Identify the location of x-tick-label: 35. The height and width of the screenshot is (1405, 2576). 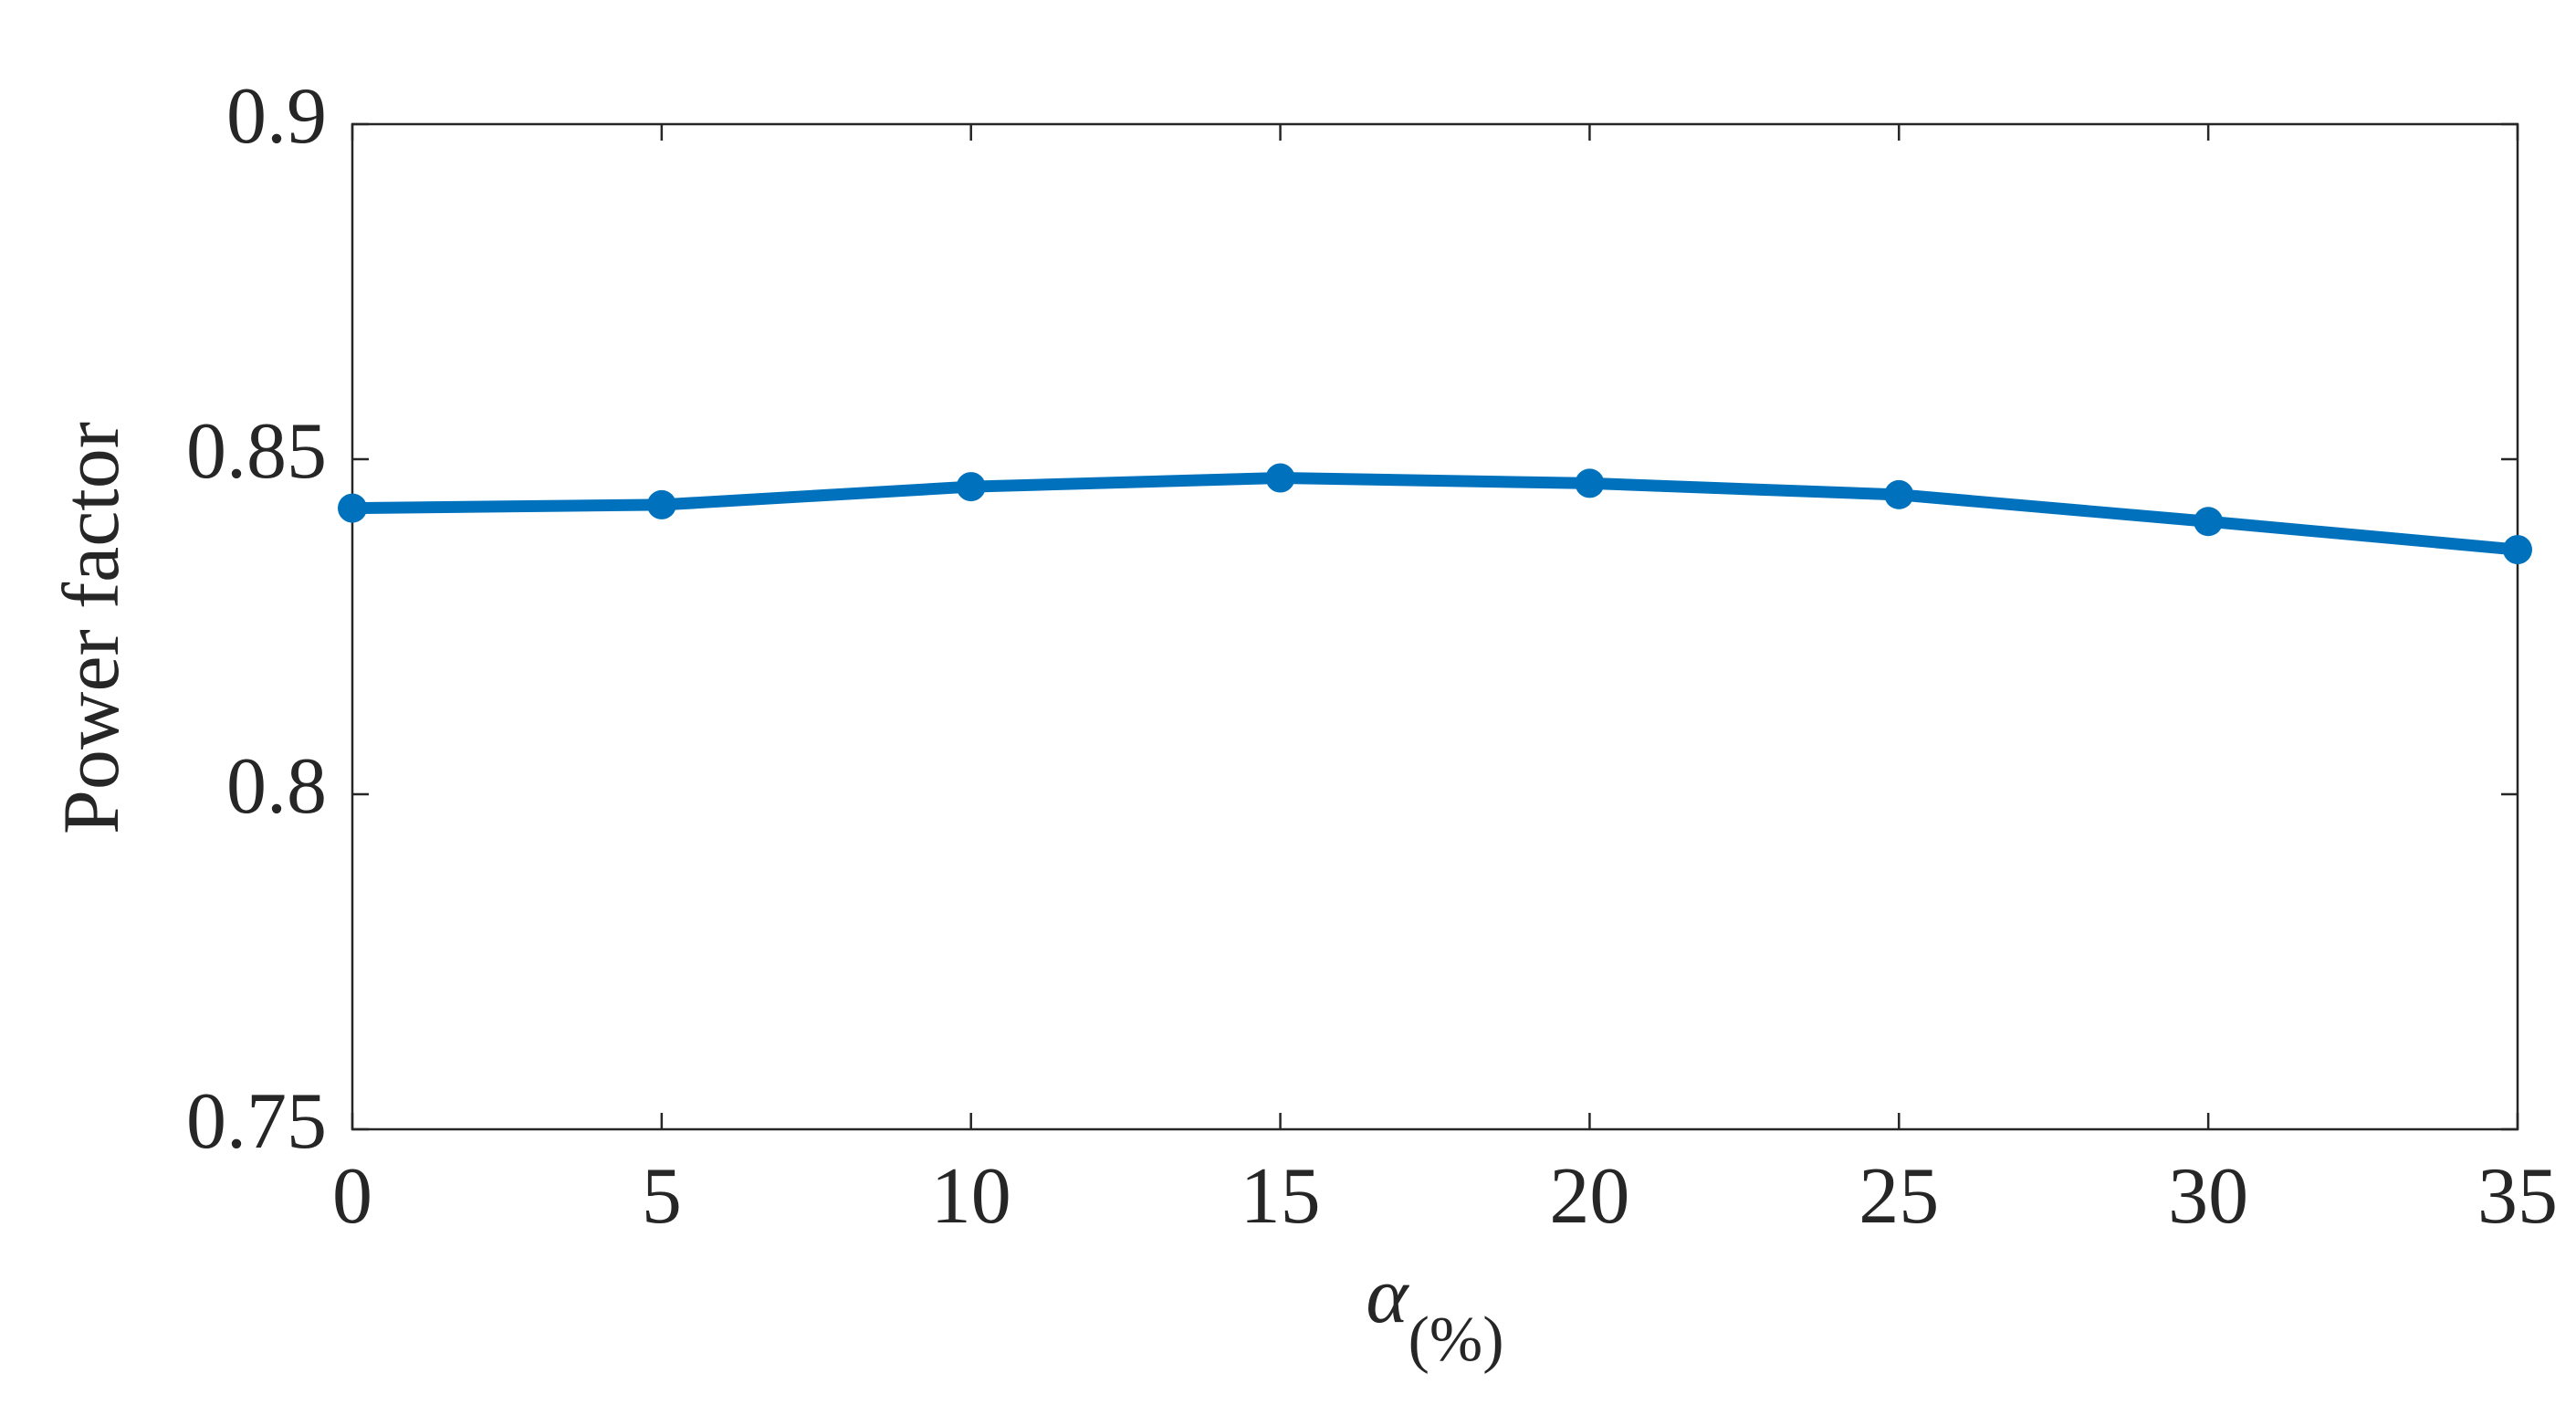
(2517, 1196).